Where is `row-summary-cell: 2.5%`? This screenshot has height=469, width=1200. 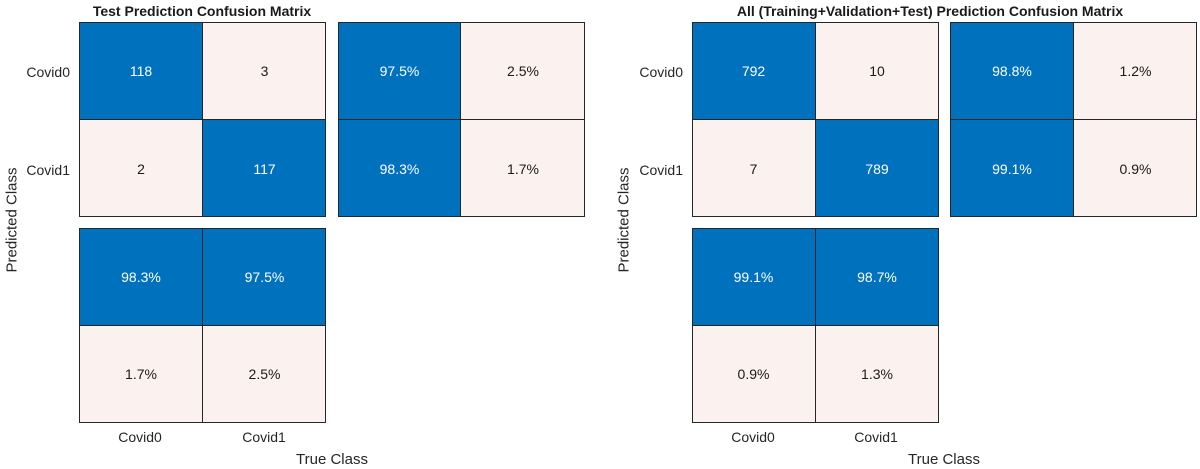
row-summary-cell: 2.5% is located at coordinates (523, 71).